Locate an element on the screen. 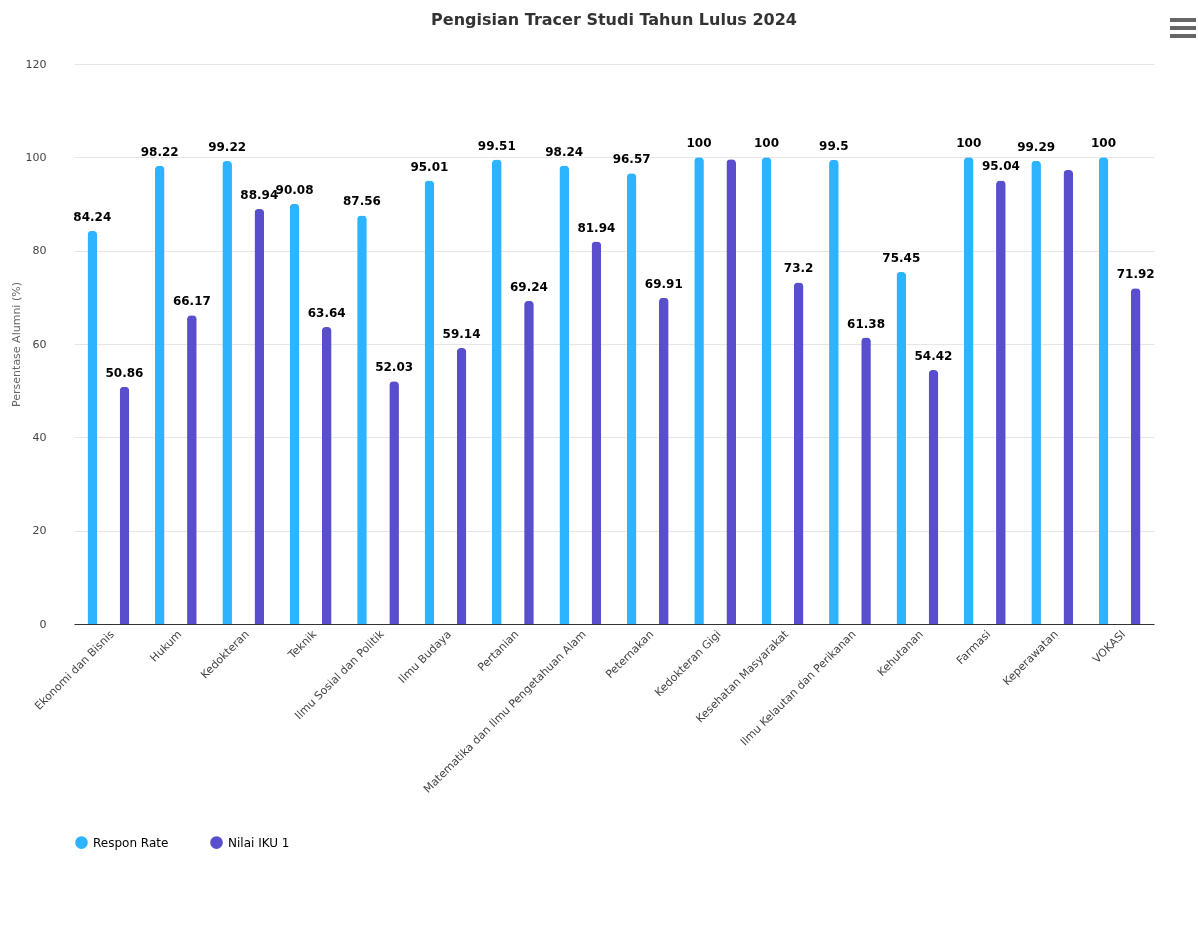  data-label: 73.2 is located at coordinates (798, 268).